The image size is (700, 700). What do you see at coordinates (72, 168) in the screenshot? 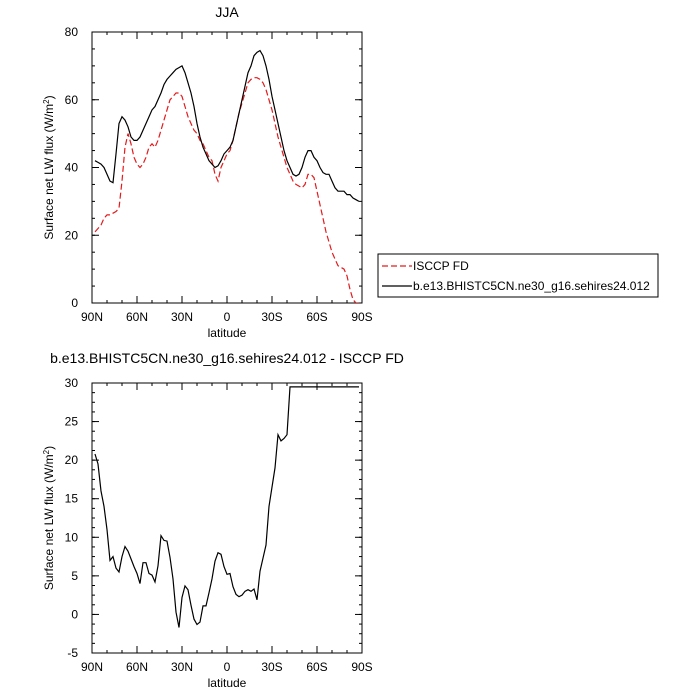
I see `y-tick-label: 40` at bounding box center [72, 168].